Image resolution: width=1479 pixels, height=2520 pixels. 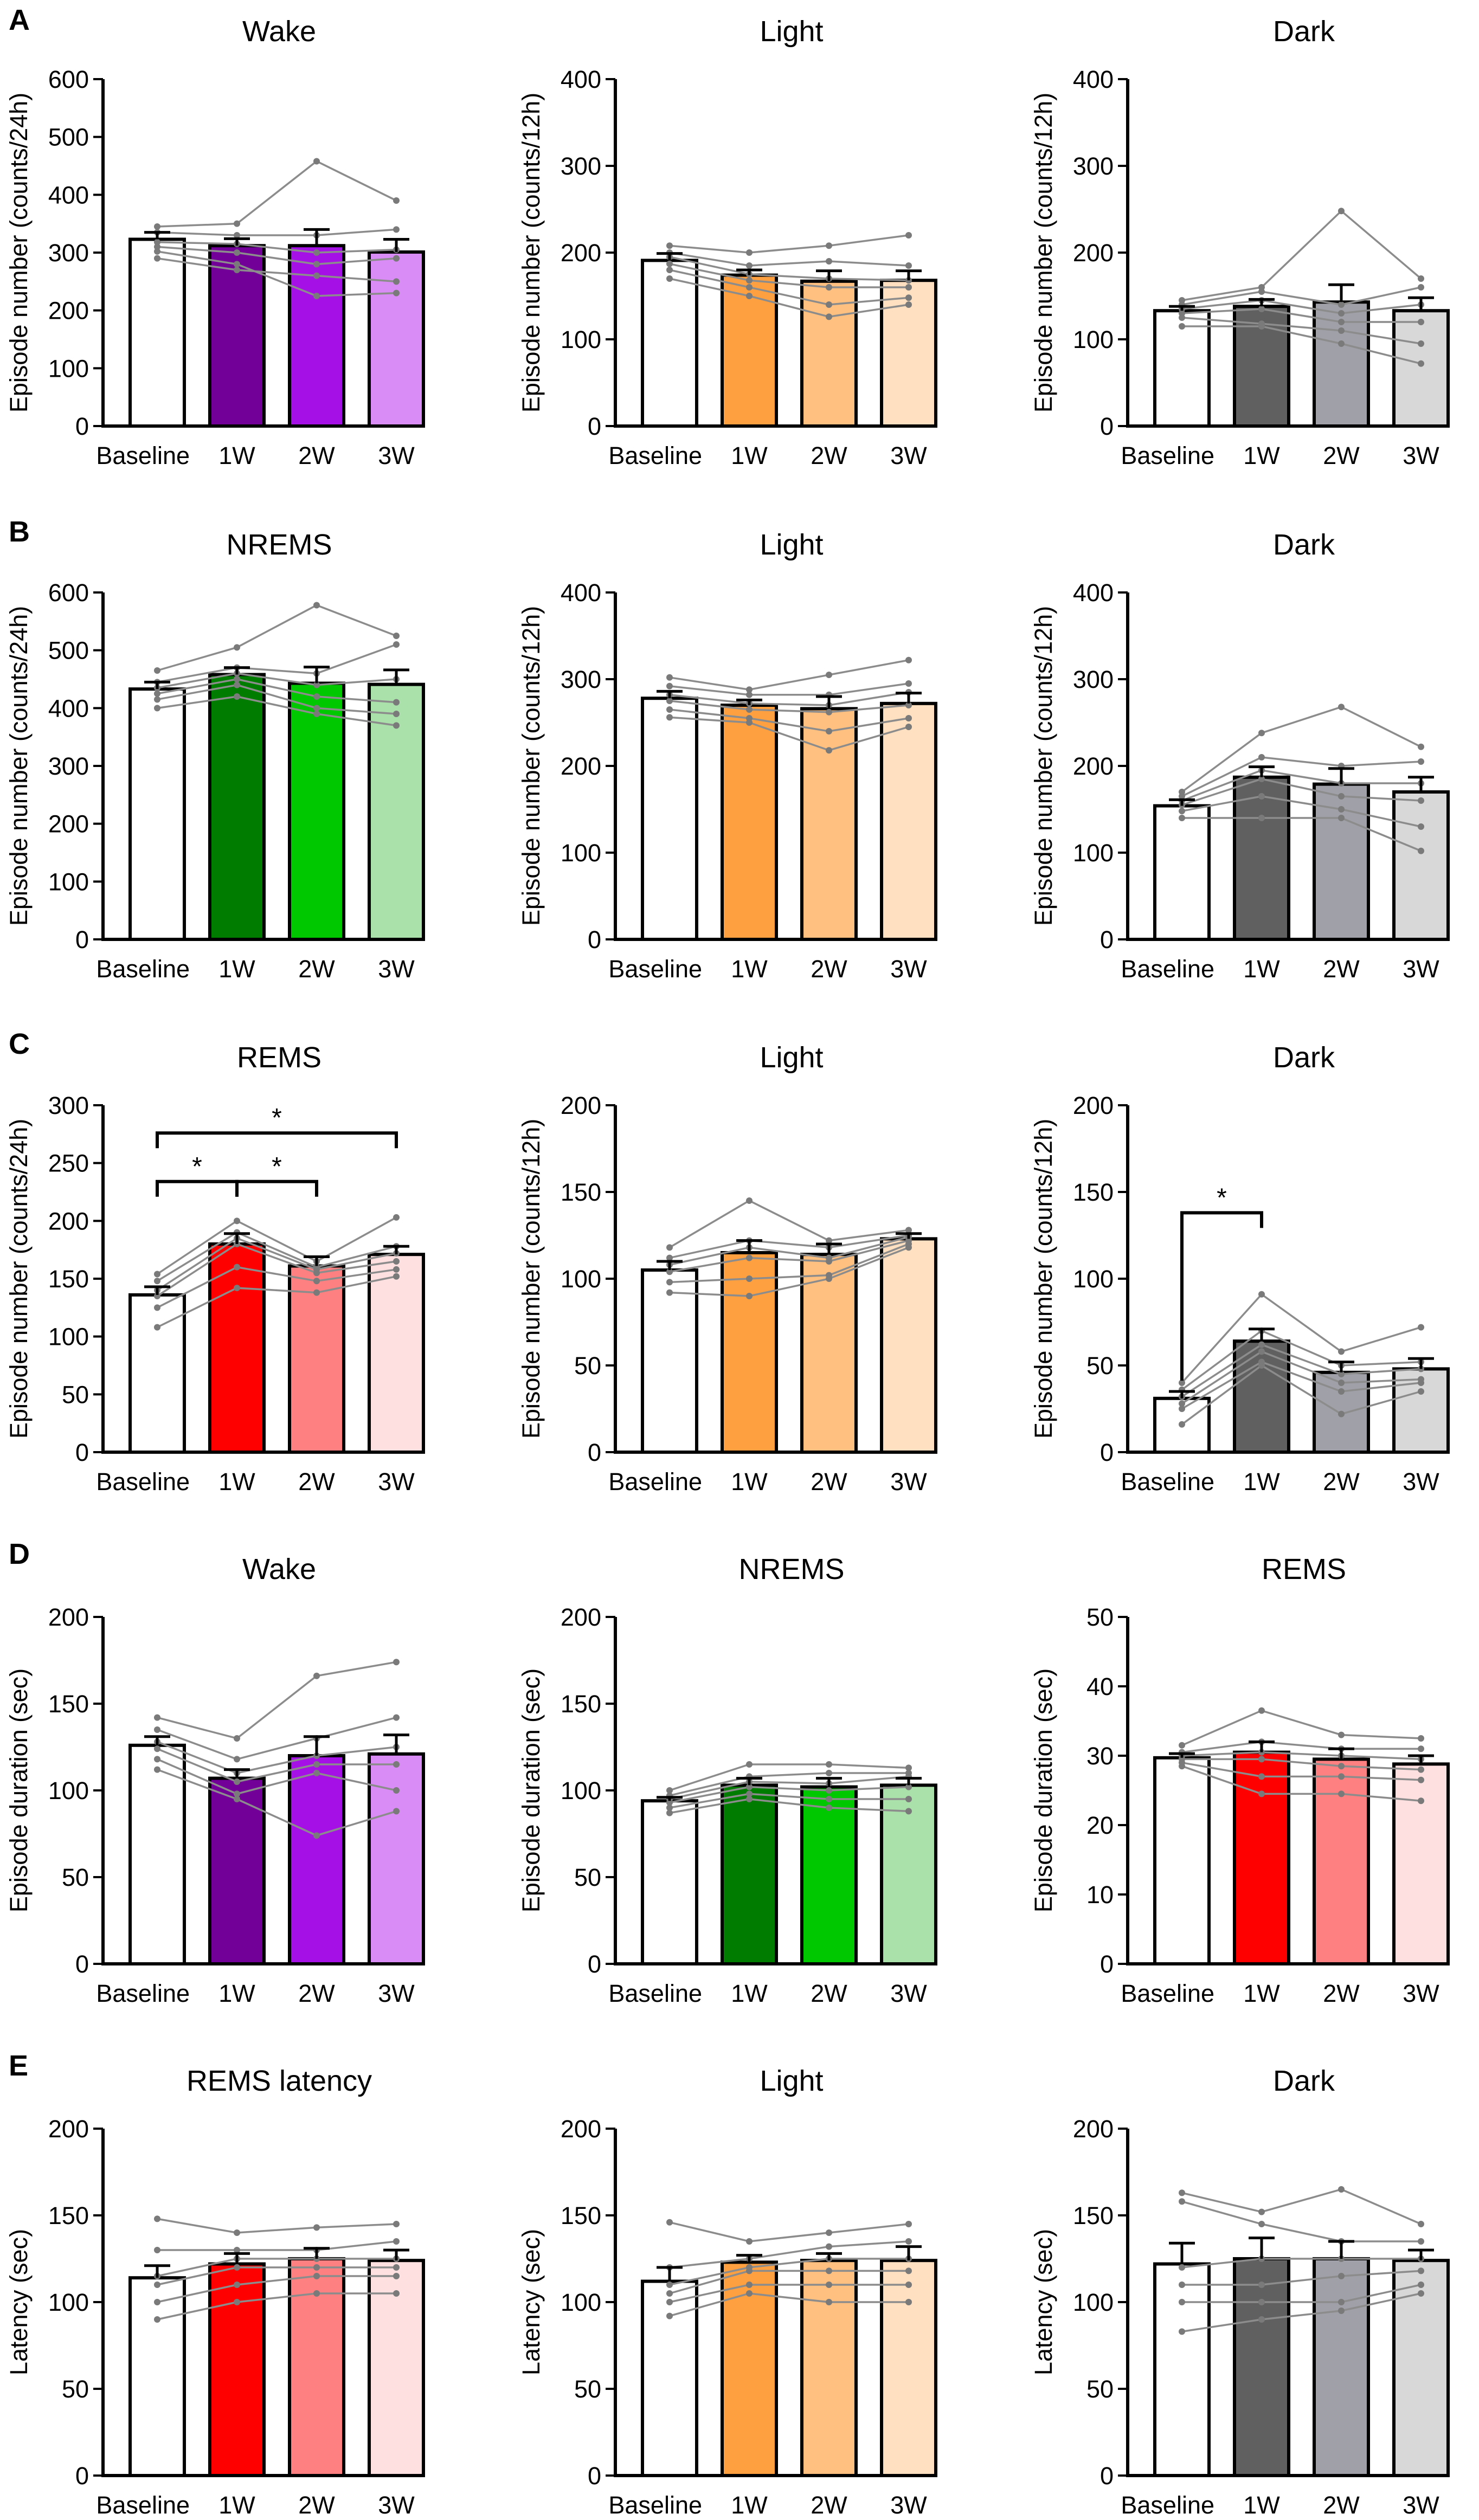 I want to click on y-tick-label: 0, so click(x=82, y=1453).